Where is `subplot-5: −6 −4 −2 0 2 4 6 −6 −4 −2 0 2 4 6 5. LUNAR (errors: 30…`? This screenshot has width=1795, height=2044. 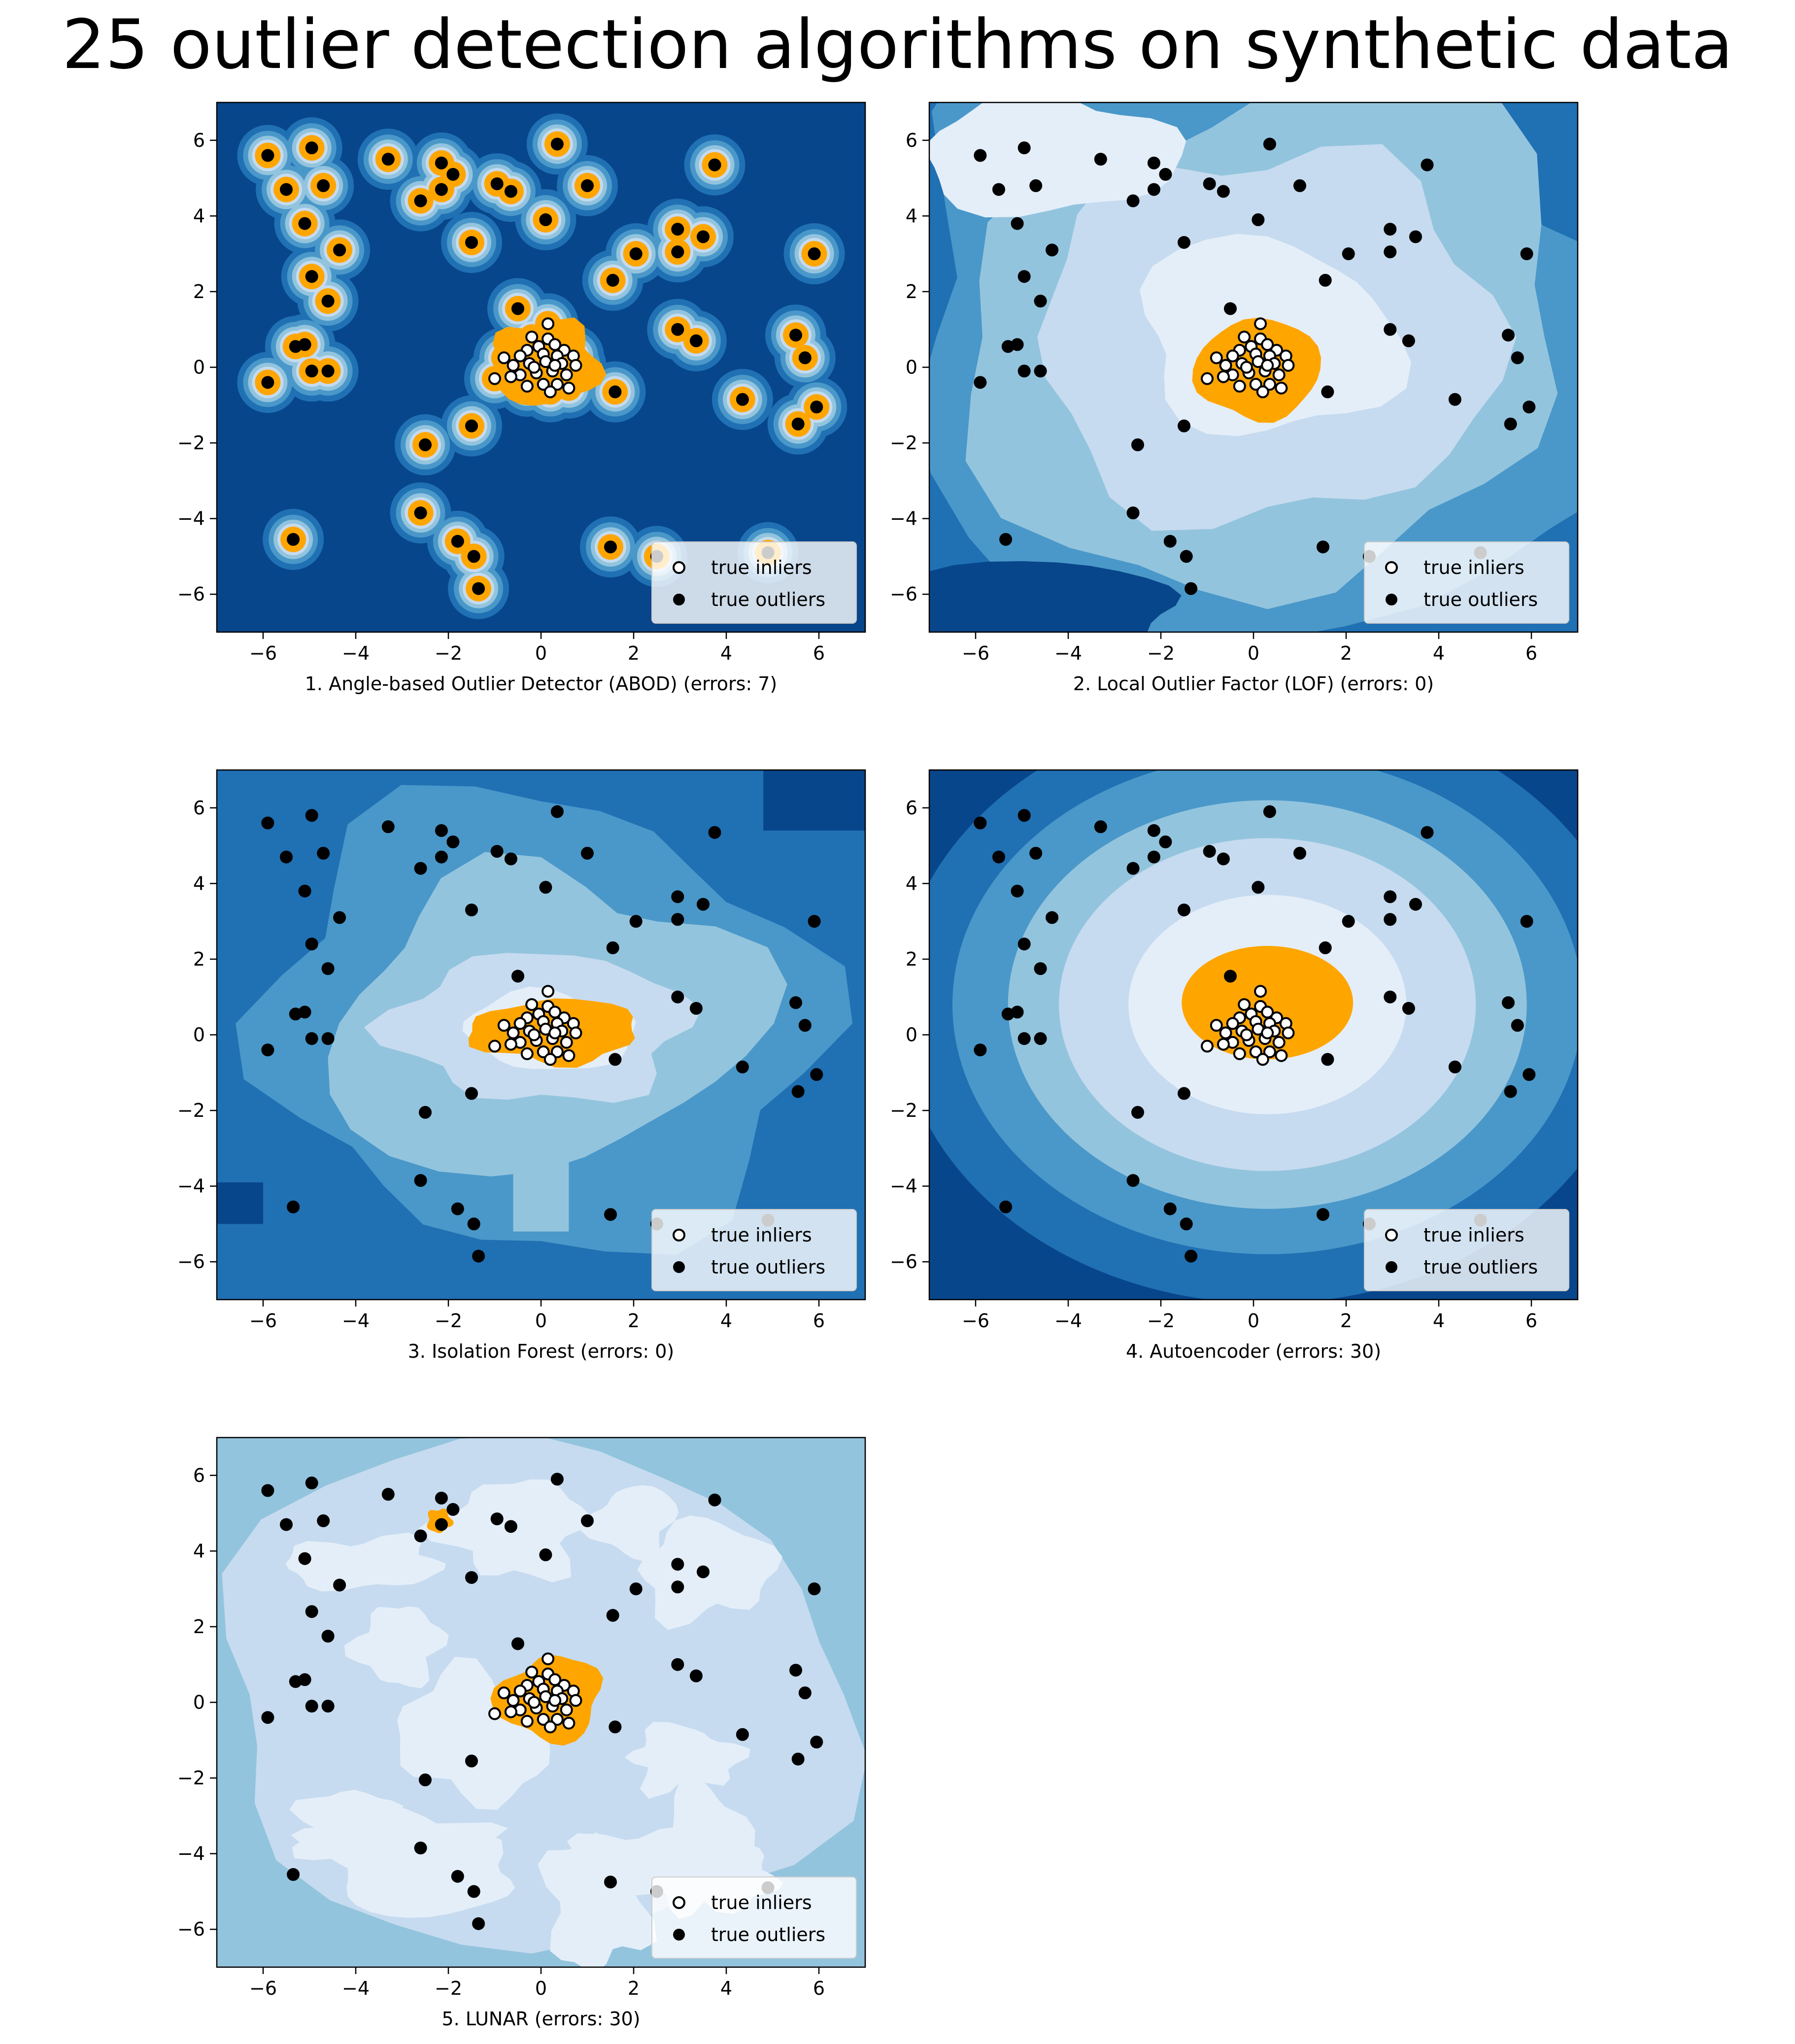 subplot-5: −6 −4 −2 0 2 4 6 −6 −4 −2 0 2 4 6 5. LUNAR (errors: 30… is located at coordinates (522, 1733).